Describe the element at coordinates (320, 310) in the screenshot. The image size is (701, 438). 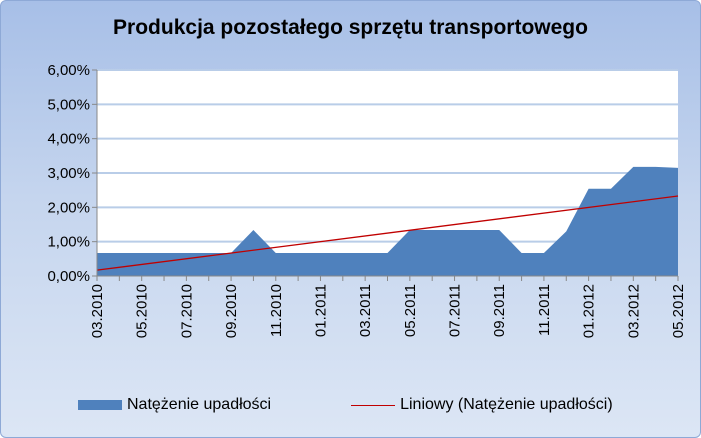
I see `x-tick-label: 01.2011` at that location.